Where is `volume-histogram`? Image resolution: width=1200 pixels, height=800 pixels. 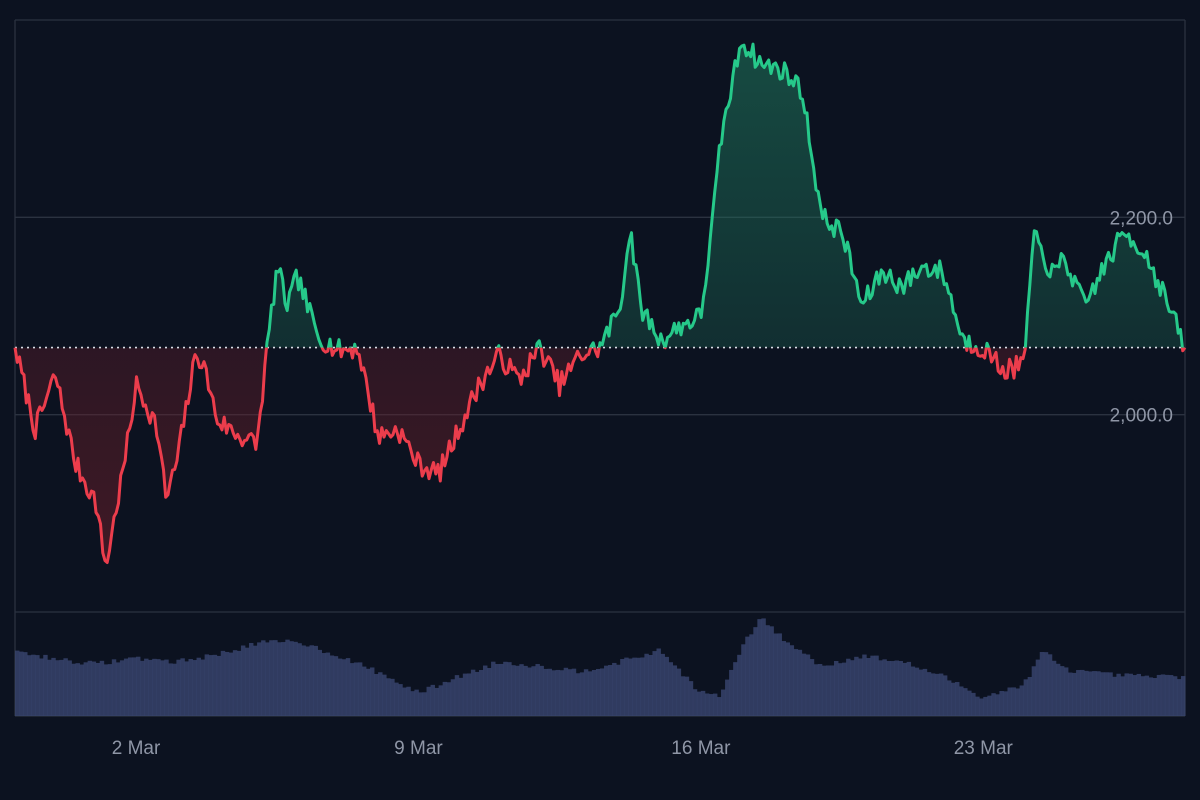
volume-histogram is located at coordinates (600, 667).